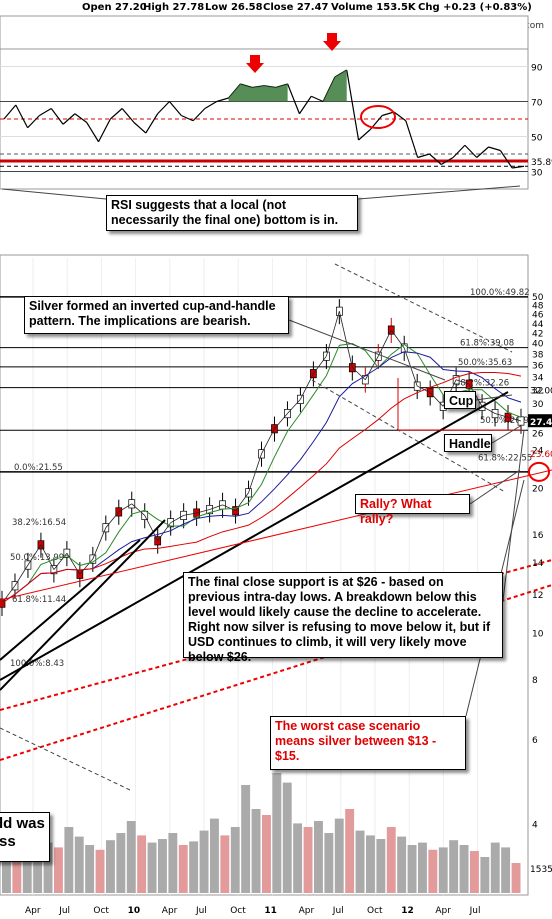 The width and height of the screenshot is (552, 919). What do you see at coordinates (270, 911) in the screenshot?
I see `x-tick-label: 11` at bounding box center [270, 911].